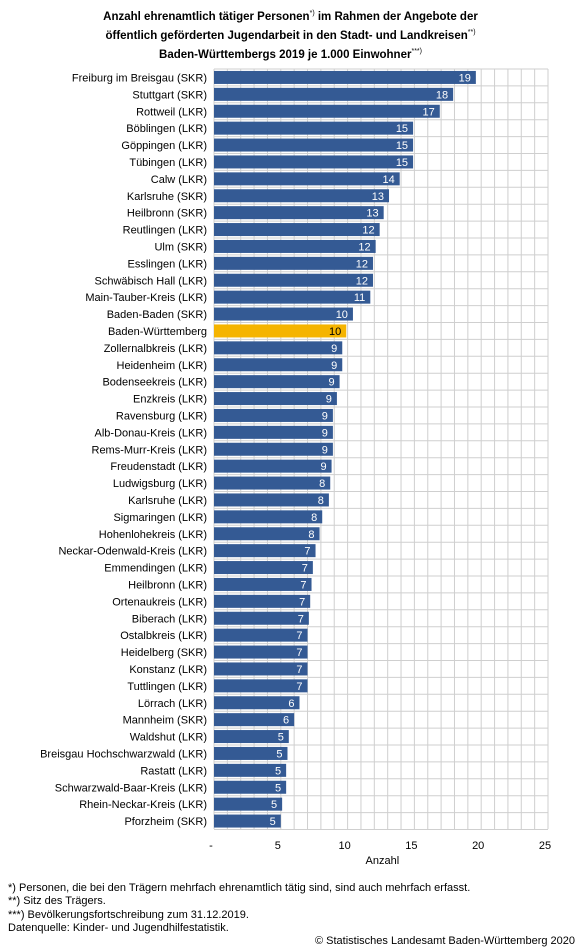  What do you see at coordinates (159, 602) in the screenshot?
I see `category-label: Ortenaukreis (LKR)` at bounding box center [159, 602].